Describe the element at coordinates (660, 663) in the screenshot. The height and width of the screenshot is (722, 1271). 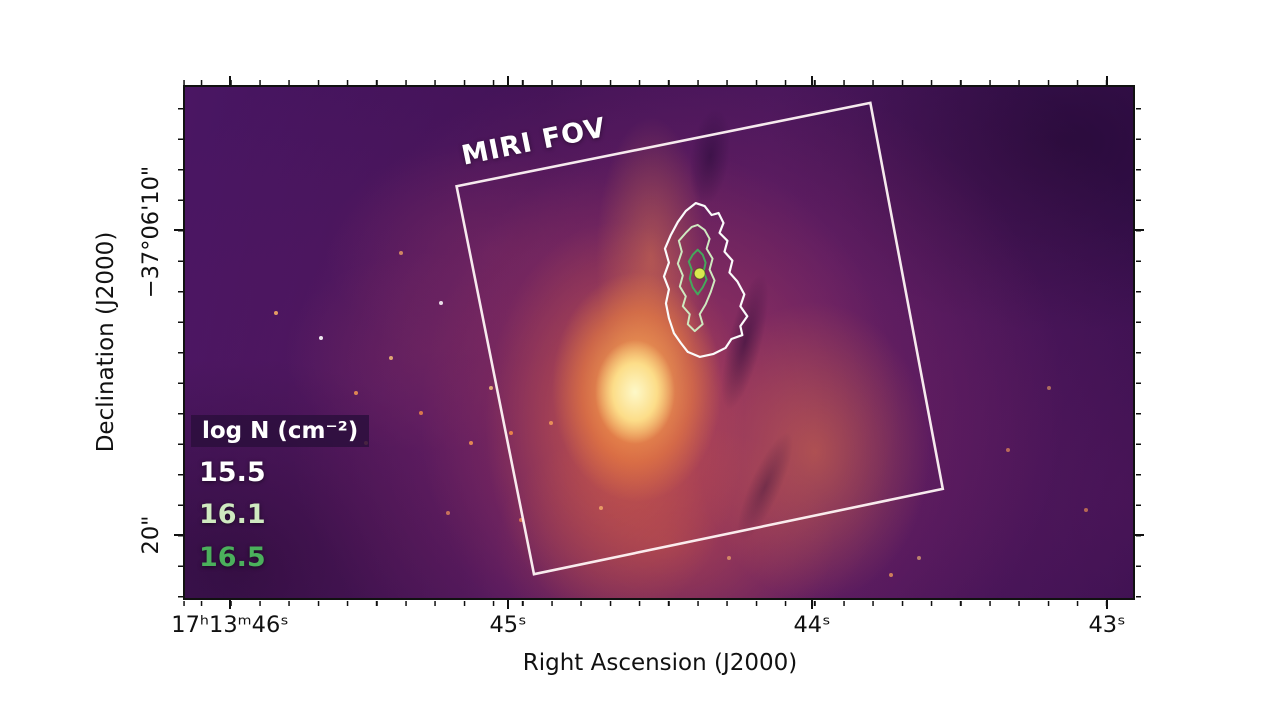
I see `x-axis-label: Right Ascension (J2000)` at that location.